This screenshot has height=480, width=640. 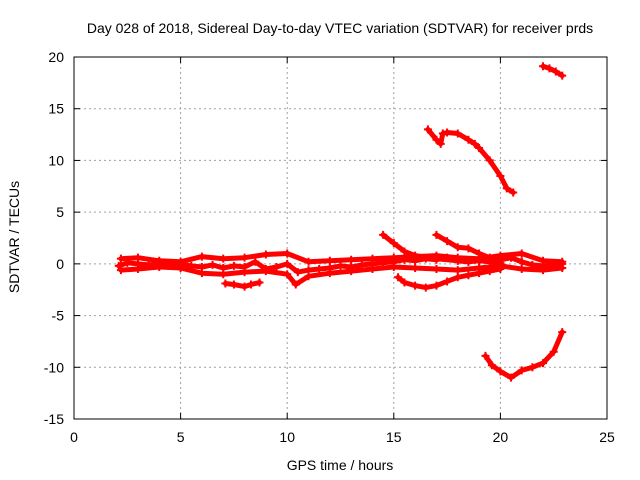 What do you see at coordinates (54, 419) in the screenshot?
I see `y-tick-label: -15` at bounding box center [54, 419].